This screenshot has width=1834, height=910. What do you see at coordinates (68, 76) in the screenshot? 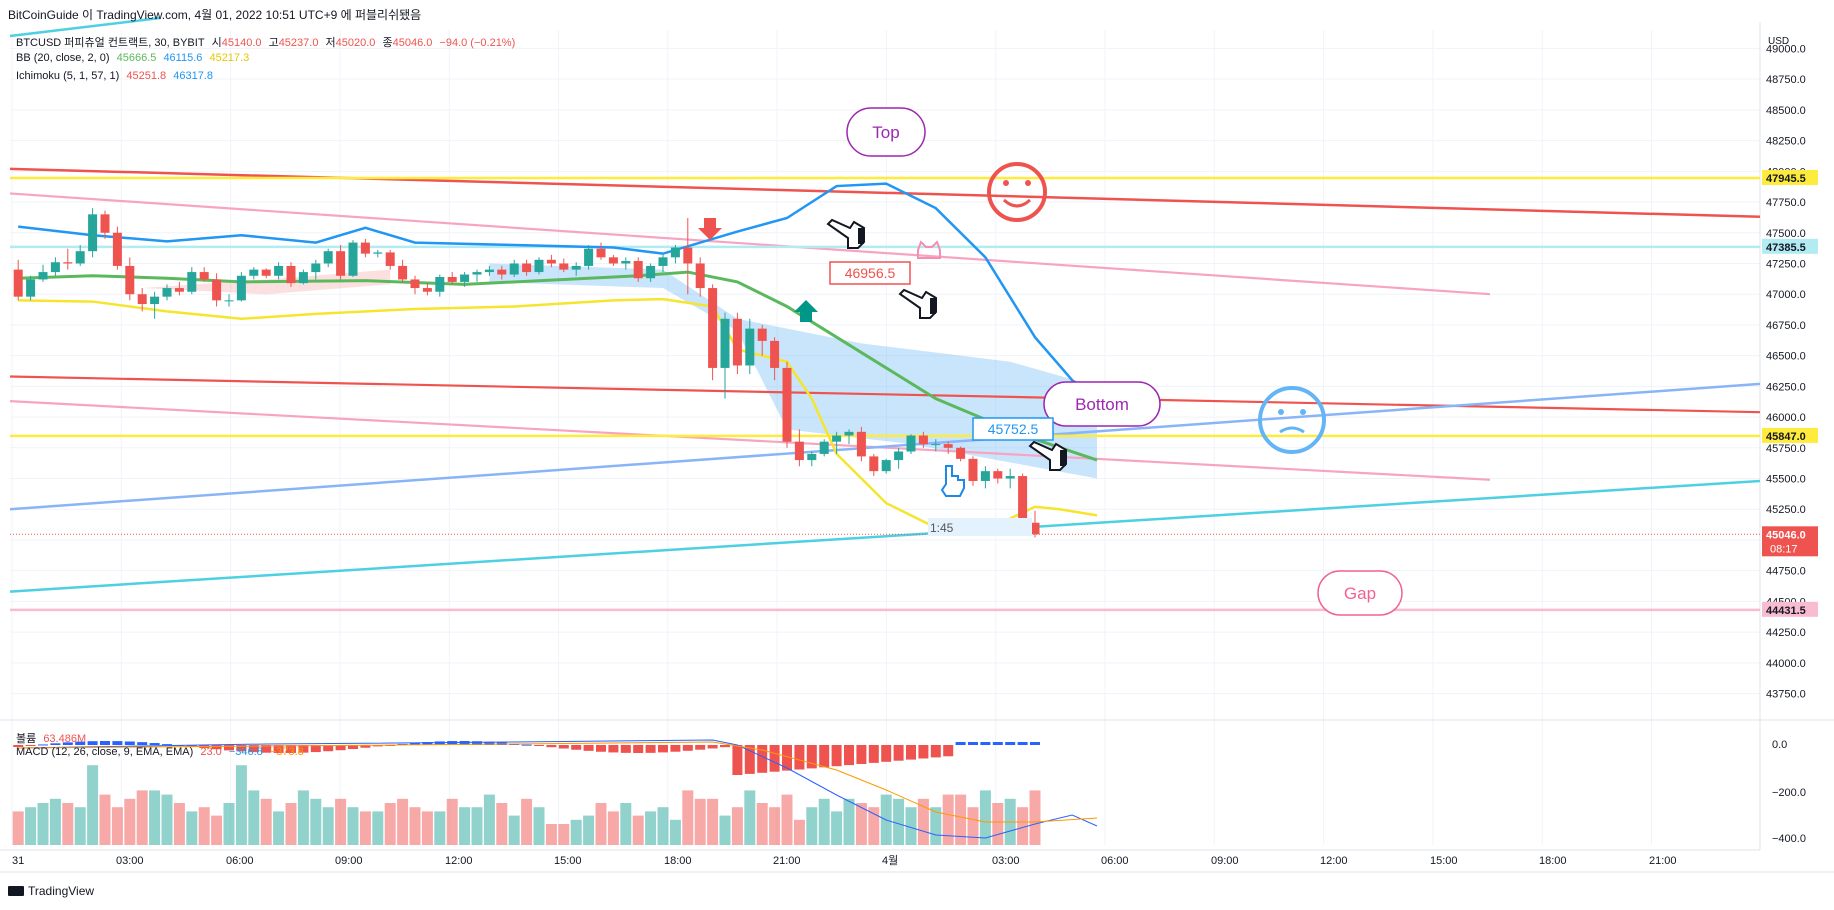
I see `ichimoku-label: Ichimoku (5, 1, 57, 1)` at bounding box center [68, 76].